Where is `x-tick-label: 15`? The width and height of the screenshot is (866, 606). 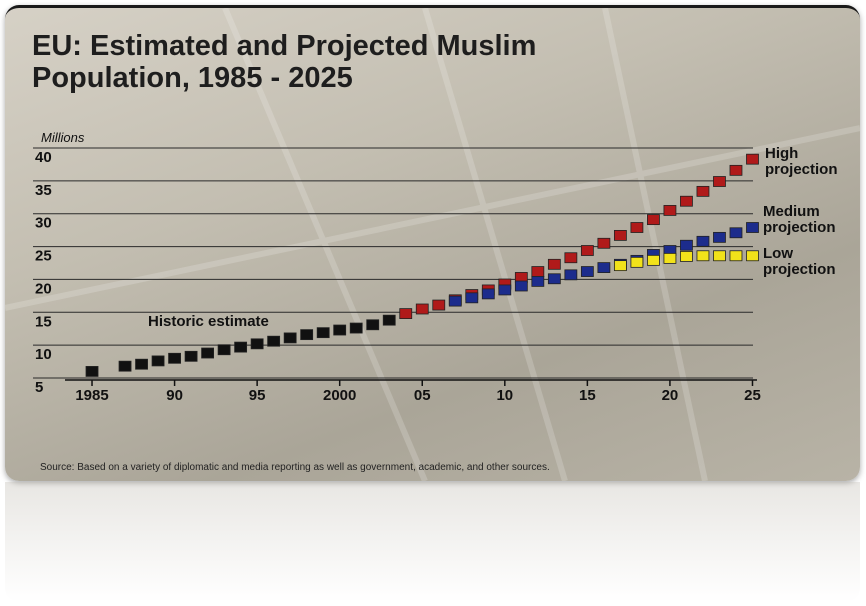
x-tick-label: 15 is located at coordinates (587, 395).